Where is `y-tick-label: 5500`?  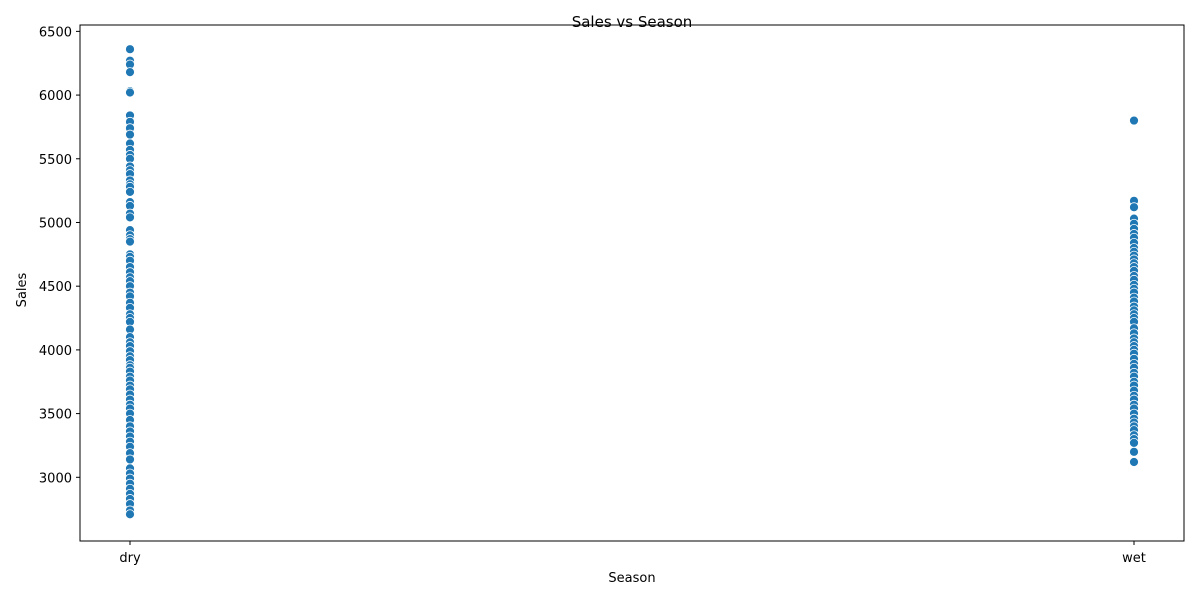 y-tick-label: 5500 is located at coordinates (55, 160).